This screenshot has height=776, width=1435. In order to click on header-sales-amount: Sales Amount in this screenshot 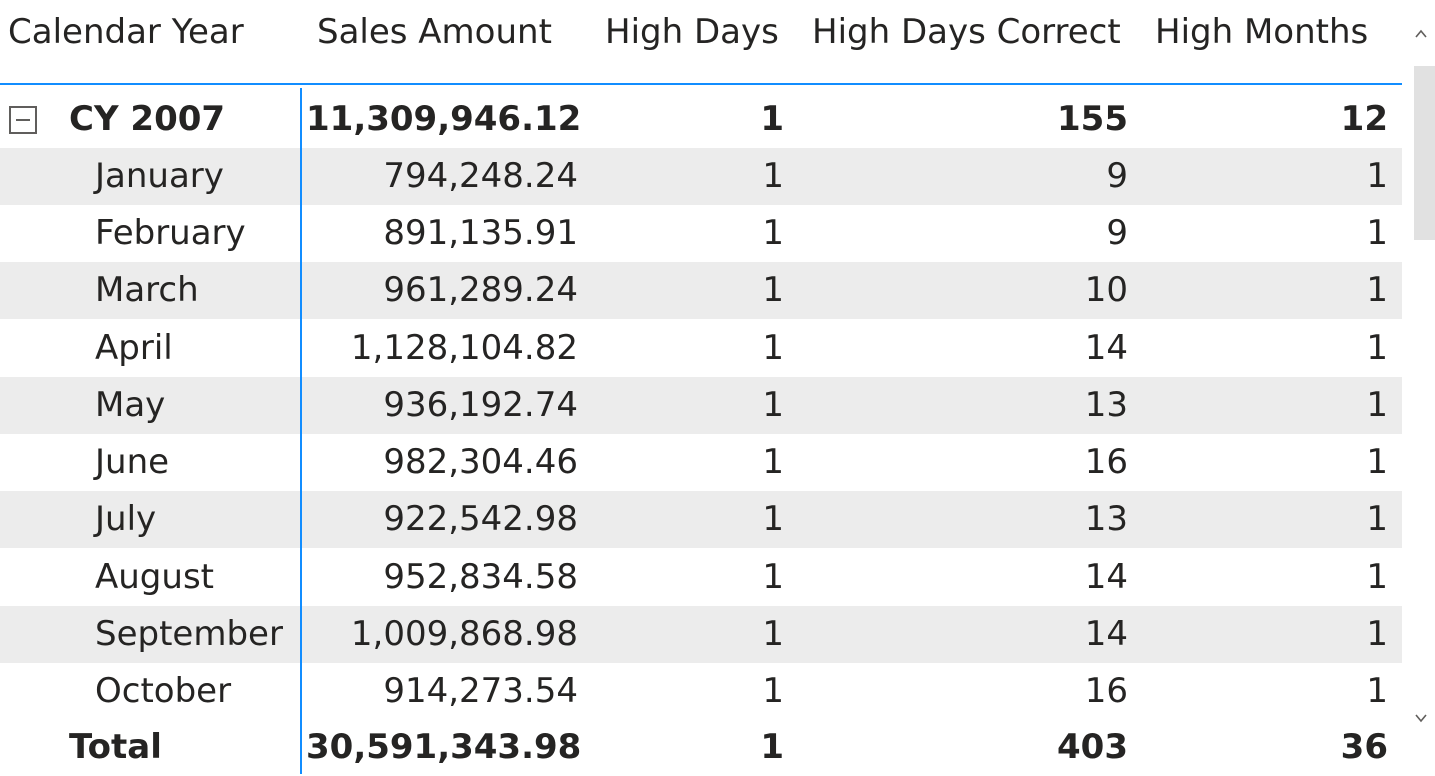, I will do `click(434, 32)`.